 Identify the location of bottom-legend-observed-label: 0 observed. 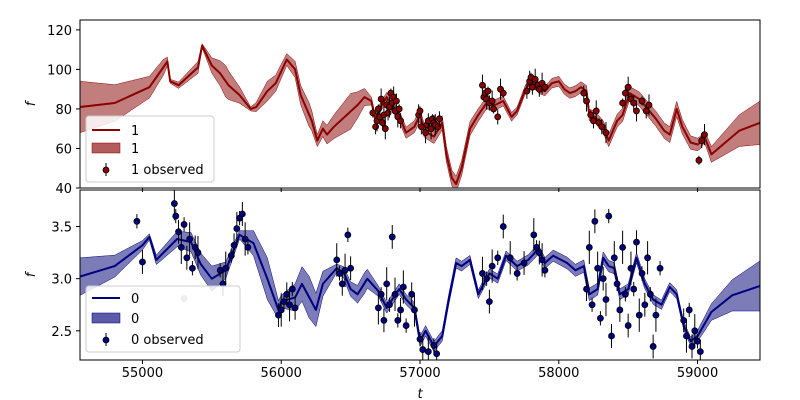
(167, 340).